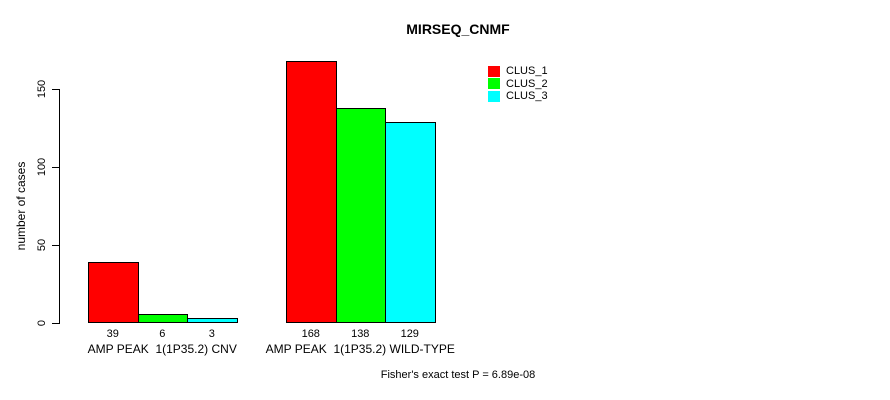  What do you see at coordinates (42, 245) in the screenshot?
I see `y-axis-tick-label: 50` at bounding box center [42, 245].